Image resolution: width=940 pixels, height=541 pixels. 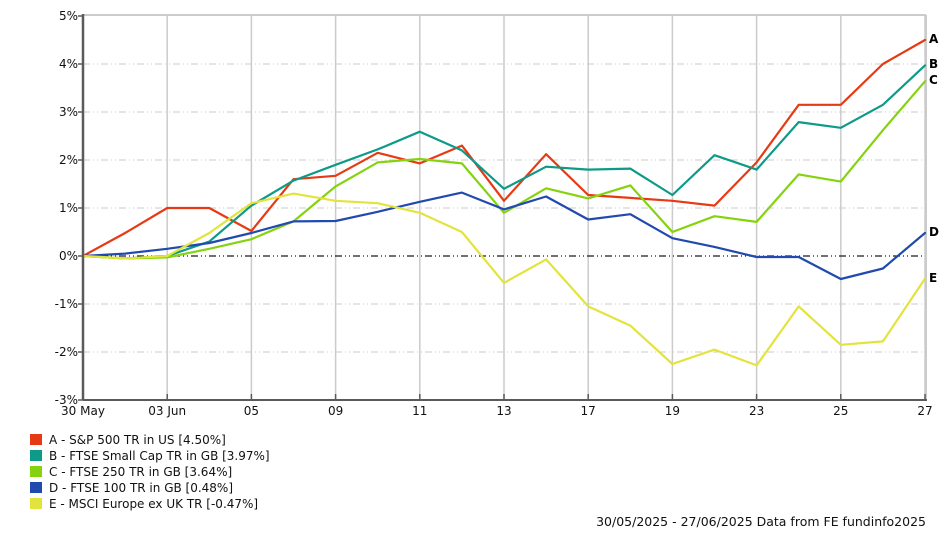 I want to click on legend-swatch-C, so click(x=36, y=471).